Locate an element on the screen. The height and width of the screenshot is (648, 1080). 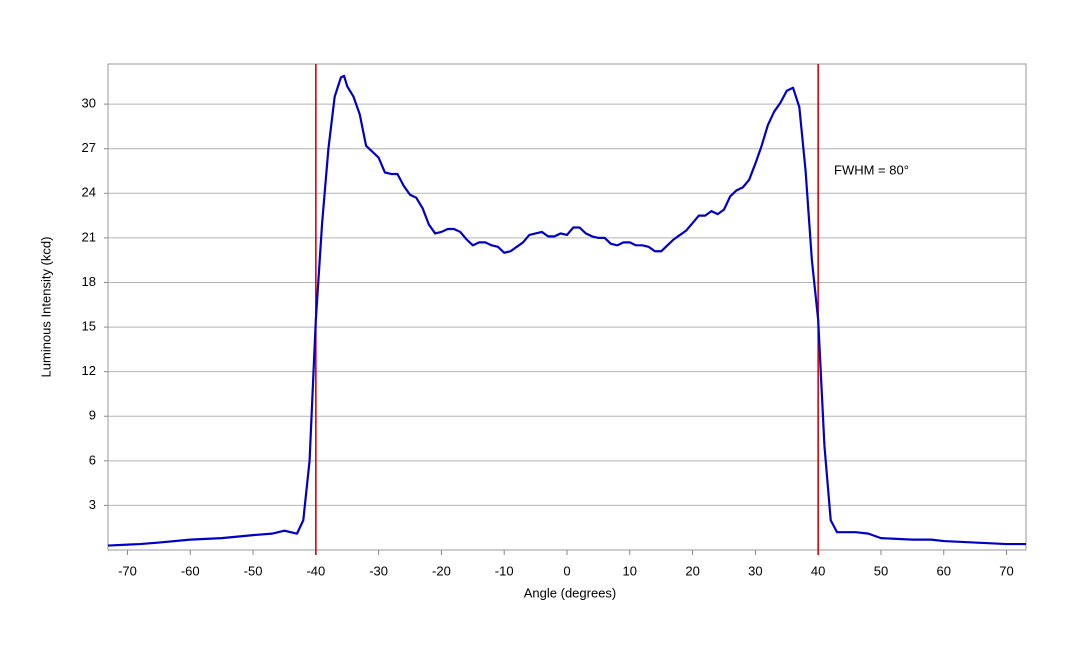
x-tick-label: 10 is located at coordinates (630, 570).